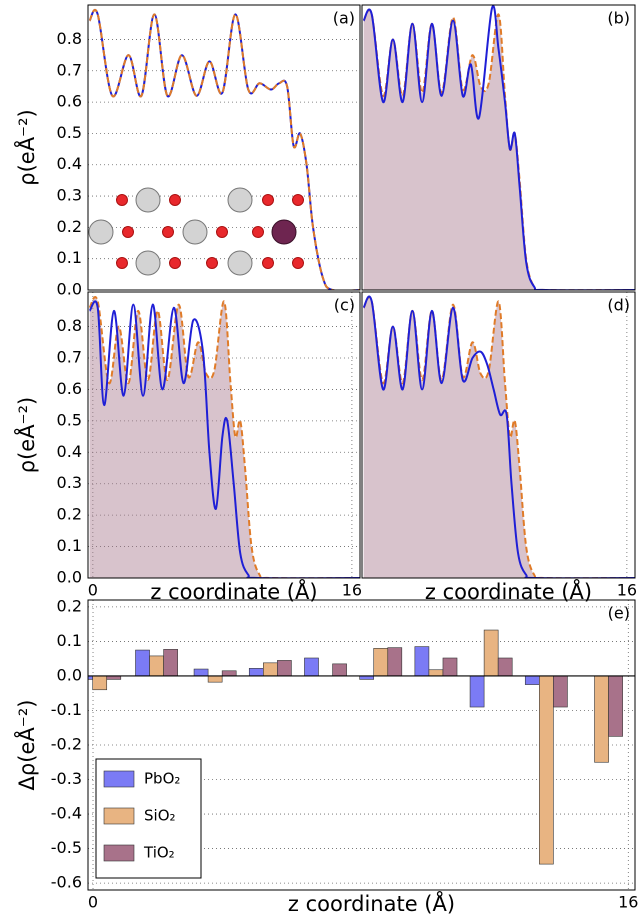 Image resolution: width=640 pixels, height=923 pixels. What do you see at coordinates (618, 18) in the screenshot?
I see `panel-label: (b)` at bounding box center [618, 18].